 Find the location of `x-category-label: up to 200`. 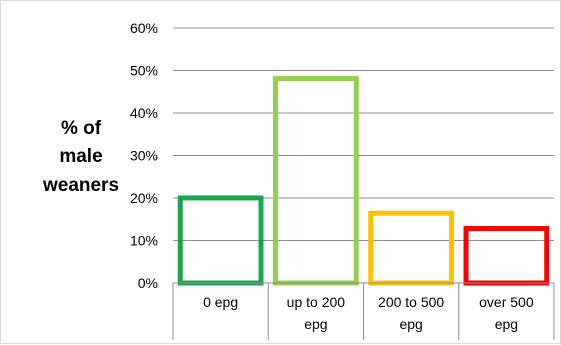

x-category-label: up to 200 is located at coordinates (316, 302).